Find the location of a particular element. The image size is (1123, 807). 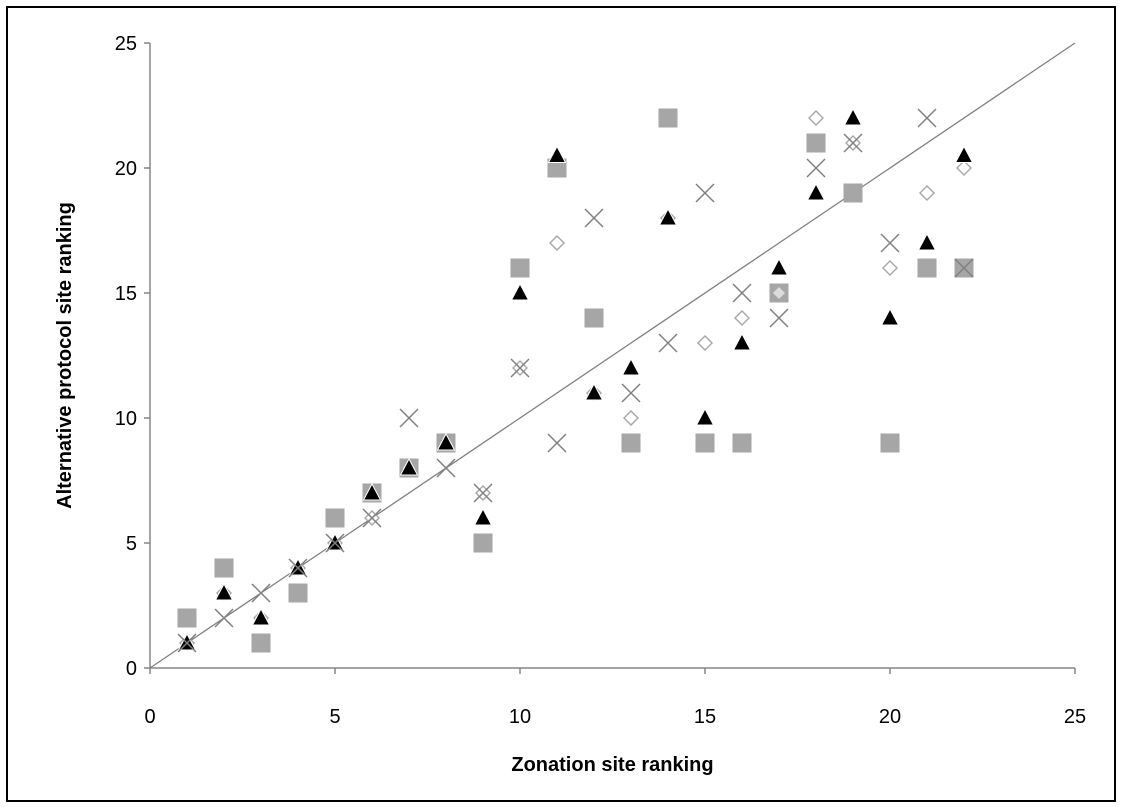

y-axis-title: Alternative protocol site ranking is located at coordinates (65, 355).